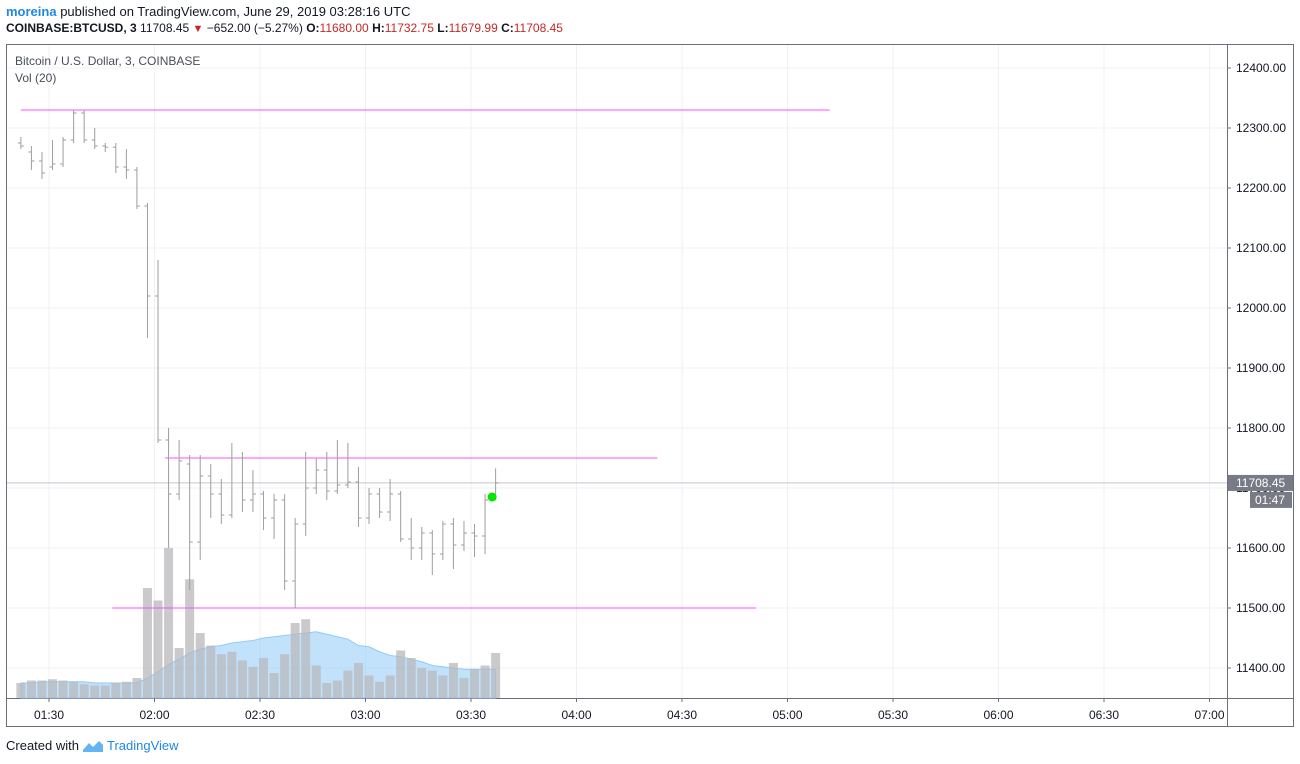  I want to click on countdown-label-bg, so click(1271, 499).